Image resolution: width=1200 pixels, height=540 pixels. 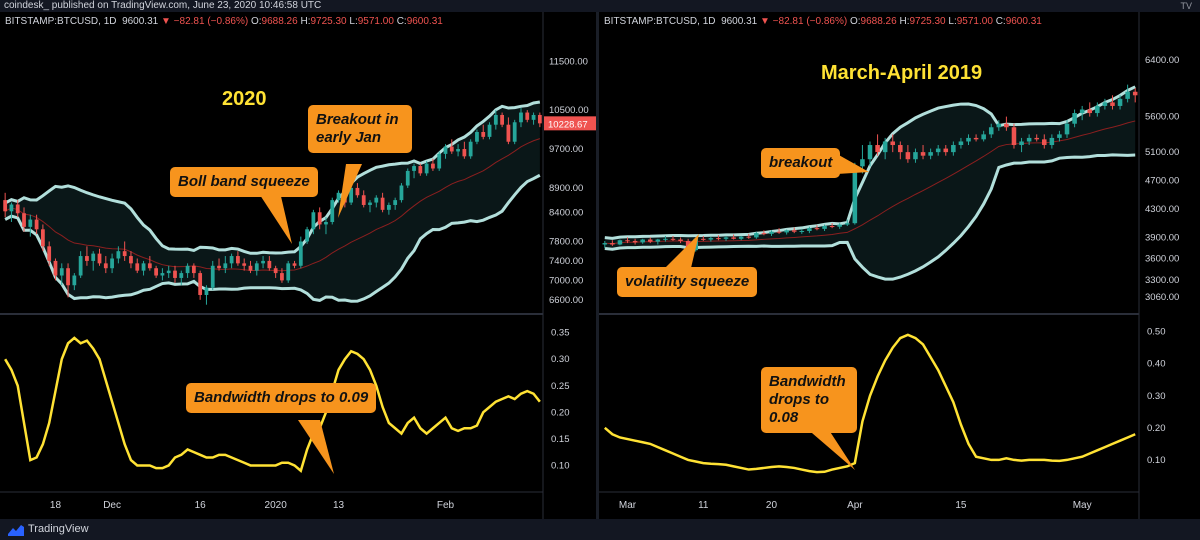 I want to click on low-label: L:, so click(x=952, y=21).